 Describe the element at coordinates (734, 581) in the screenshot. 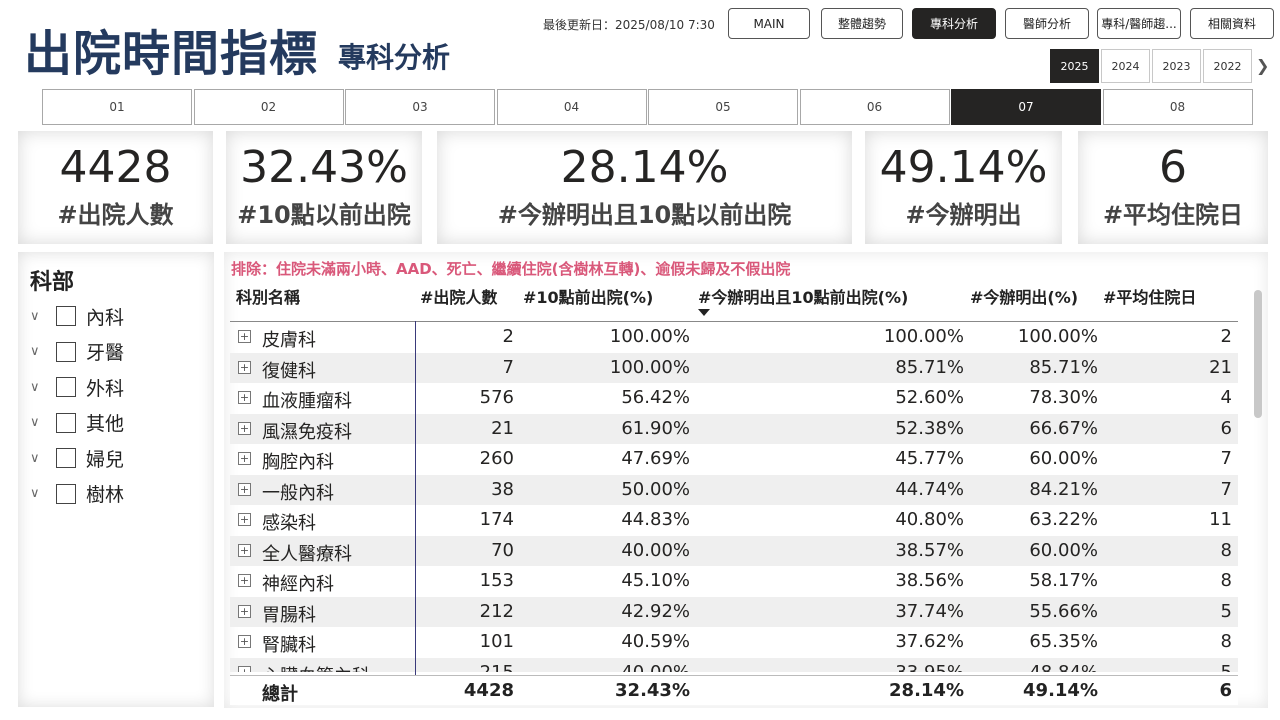

I see `table-row: + 神經內科 153 45.10% 38.56% 58.17% 8` at that location.